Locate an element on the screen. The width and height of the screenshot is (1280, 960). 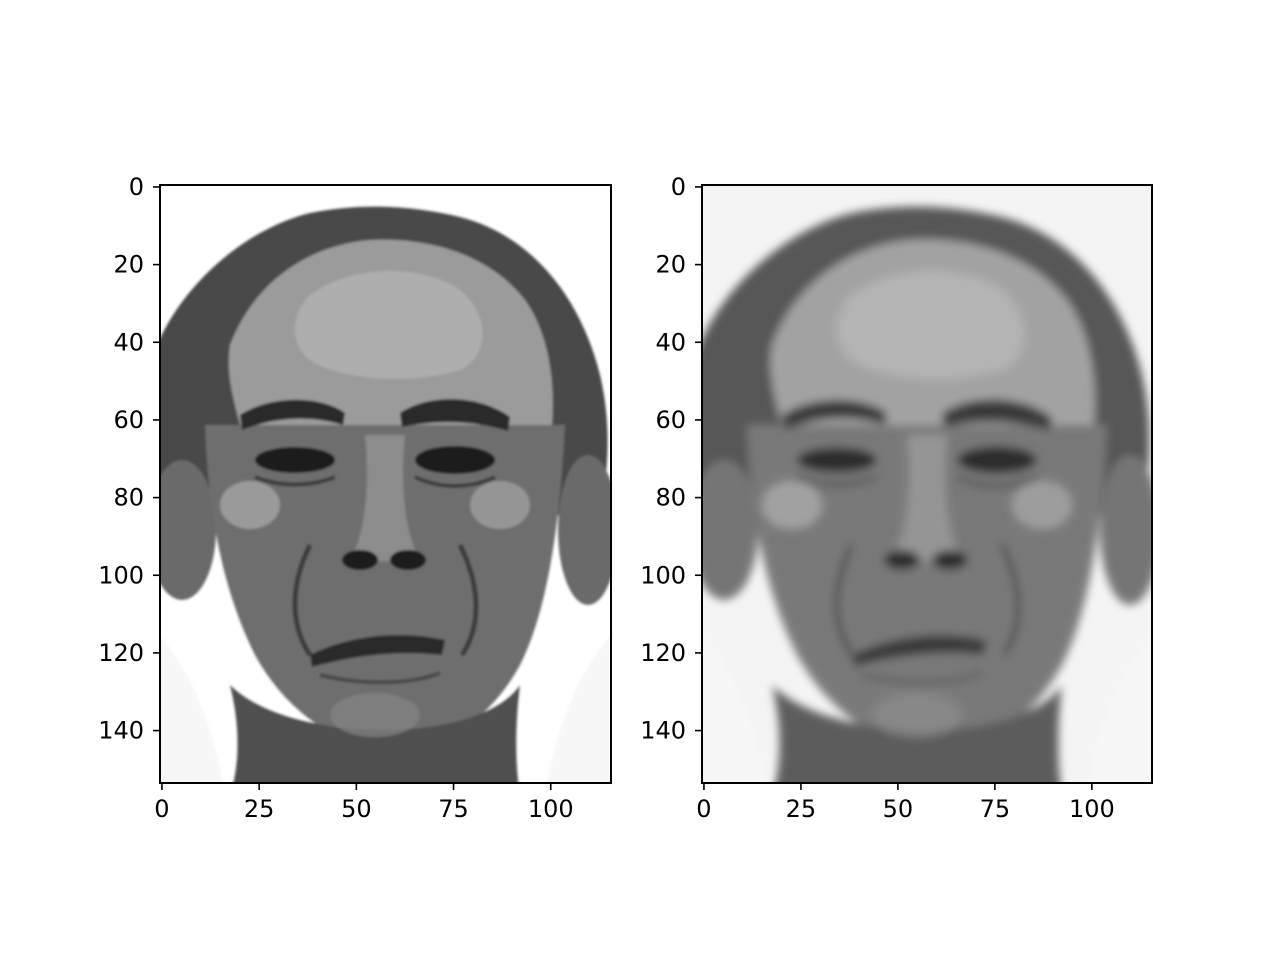
x-ticks-1: 0 25 50 75 100 is located at coordinates (364, 803).